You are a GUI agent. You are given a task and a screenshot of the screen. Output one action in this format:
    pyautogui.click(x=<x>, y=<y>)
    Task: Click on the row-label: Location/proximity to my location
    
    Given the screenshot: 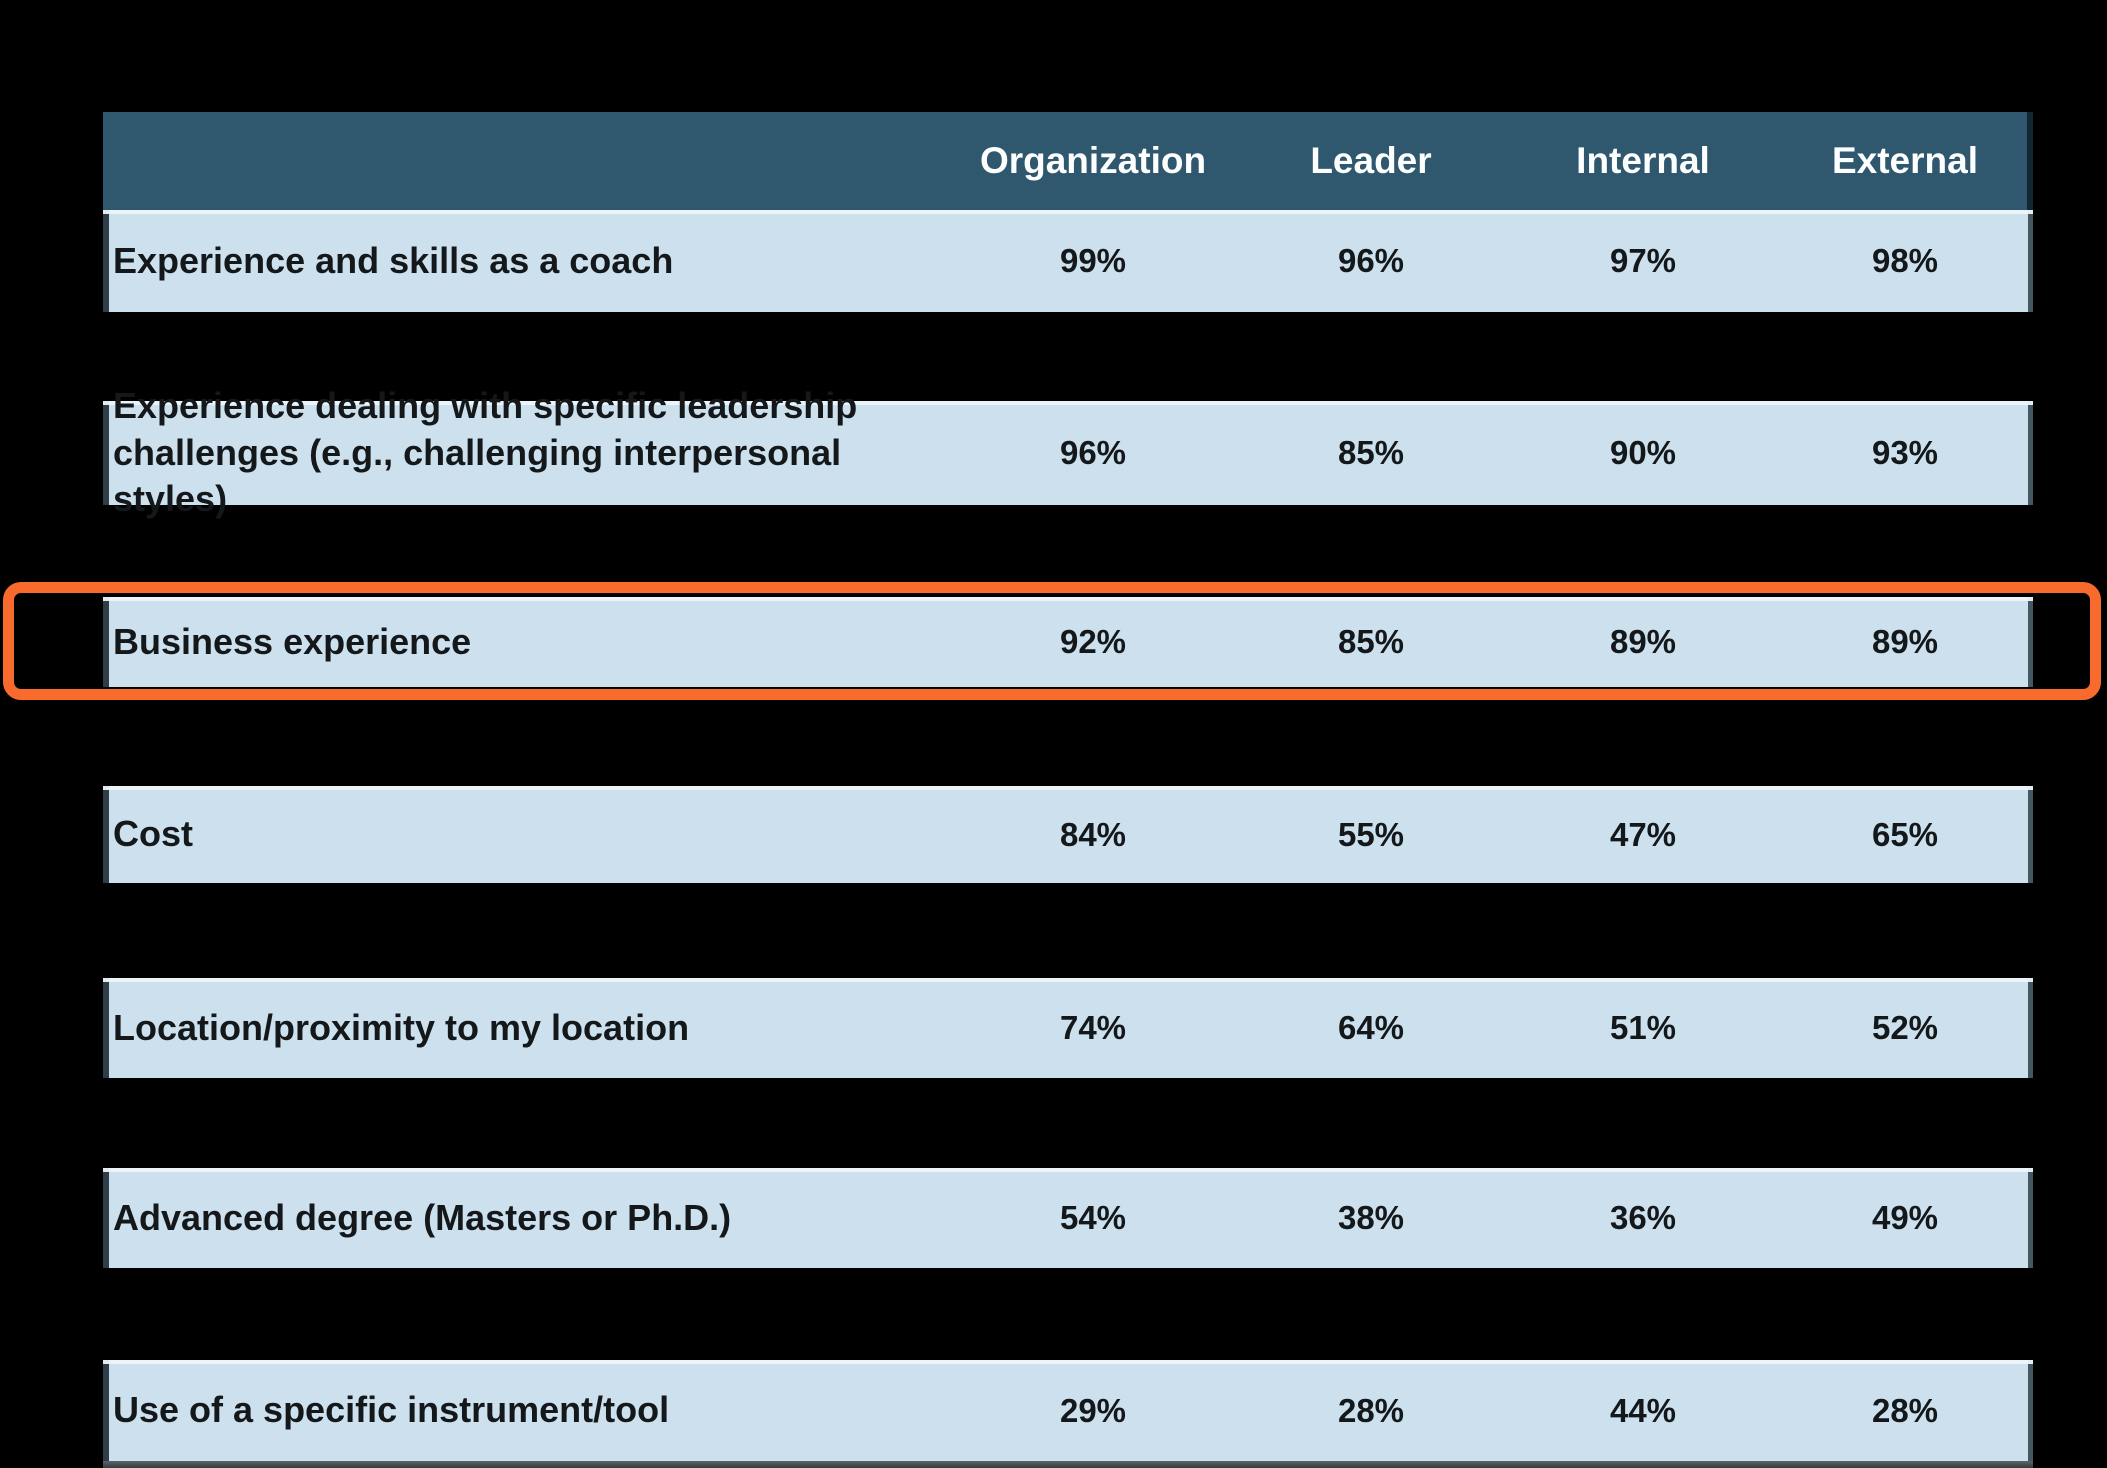 What is the action you would take?
    pyautogui.click(x=401, y=1027)
    